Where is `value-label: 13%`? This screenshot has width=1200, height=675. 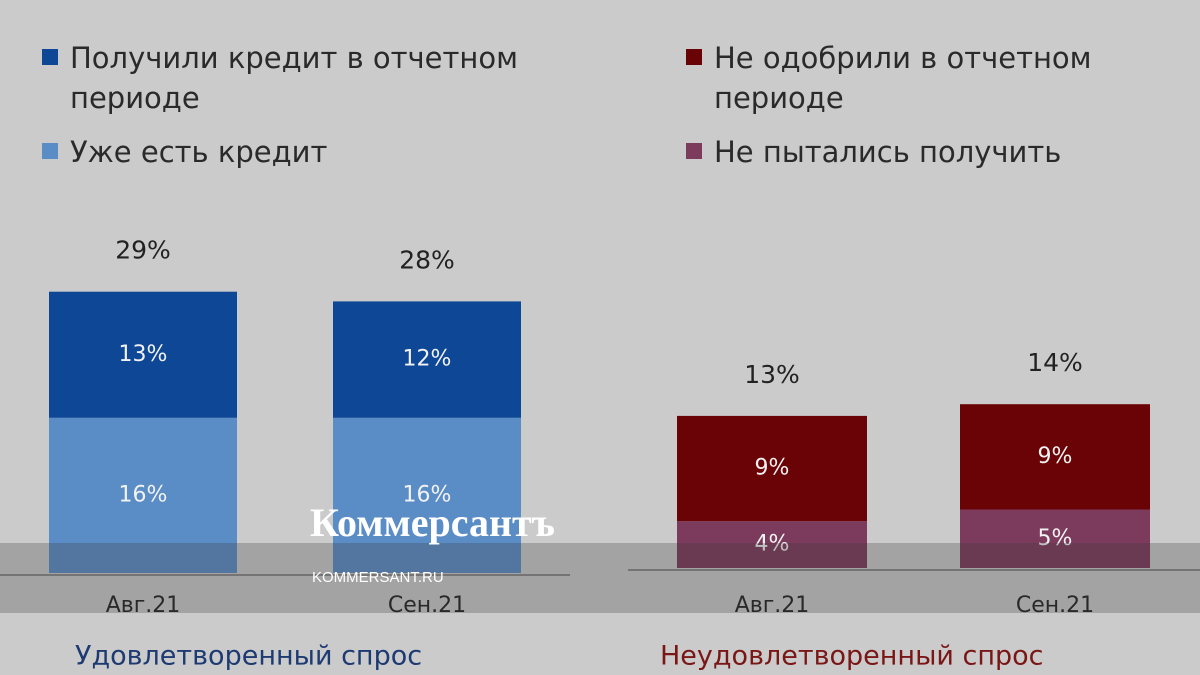
value-label: 13% is located at coordinates (143, 354).